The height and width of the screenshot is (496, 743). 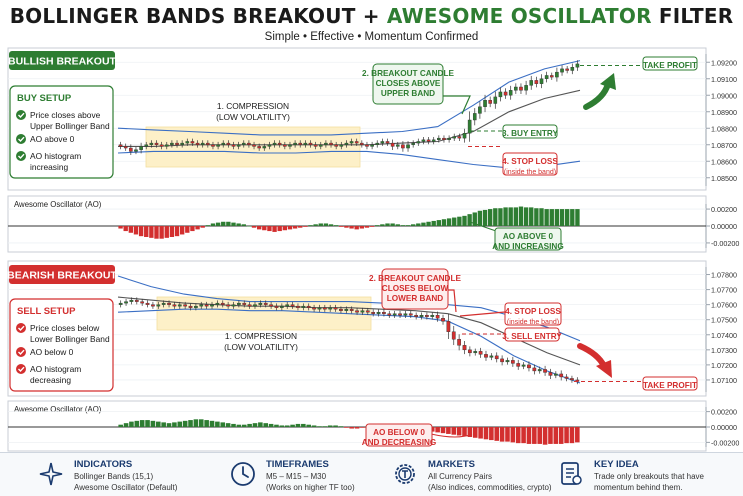 I want to click on bear-ao-note-text: AND DECREASING, so click(x=399, y=442).